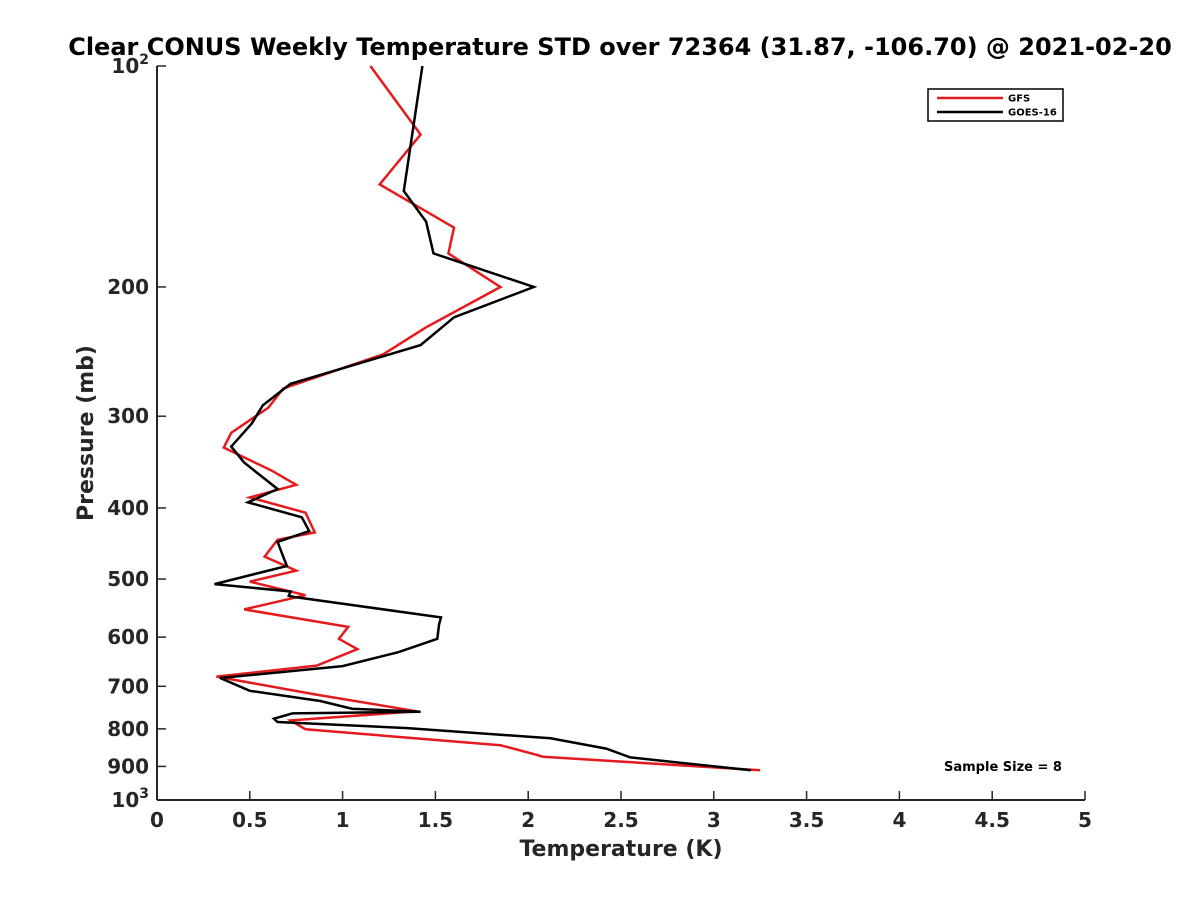 This screenshot has height=900, width=1200. What do you see at coordinates (435, 820) in the screenshot?
I see `x-tick-label: 1.5` at bounding box center [435, 820].